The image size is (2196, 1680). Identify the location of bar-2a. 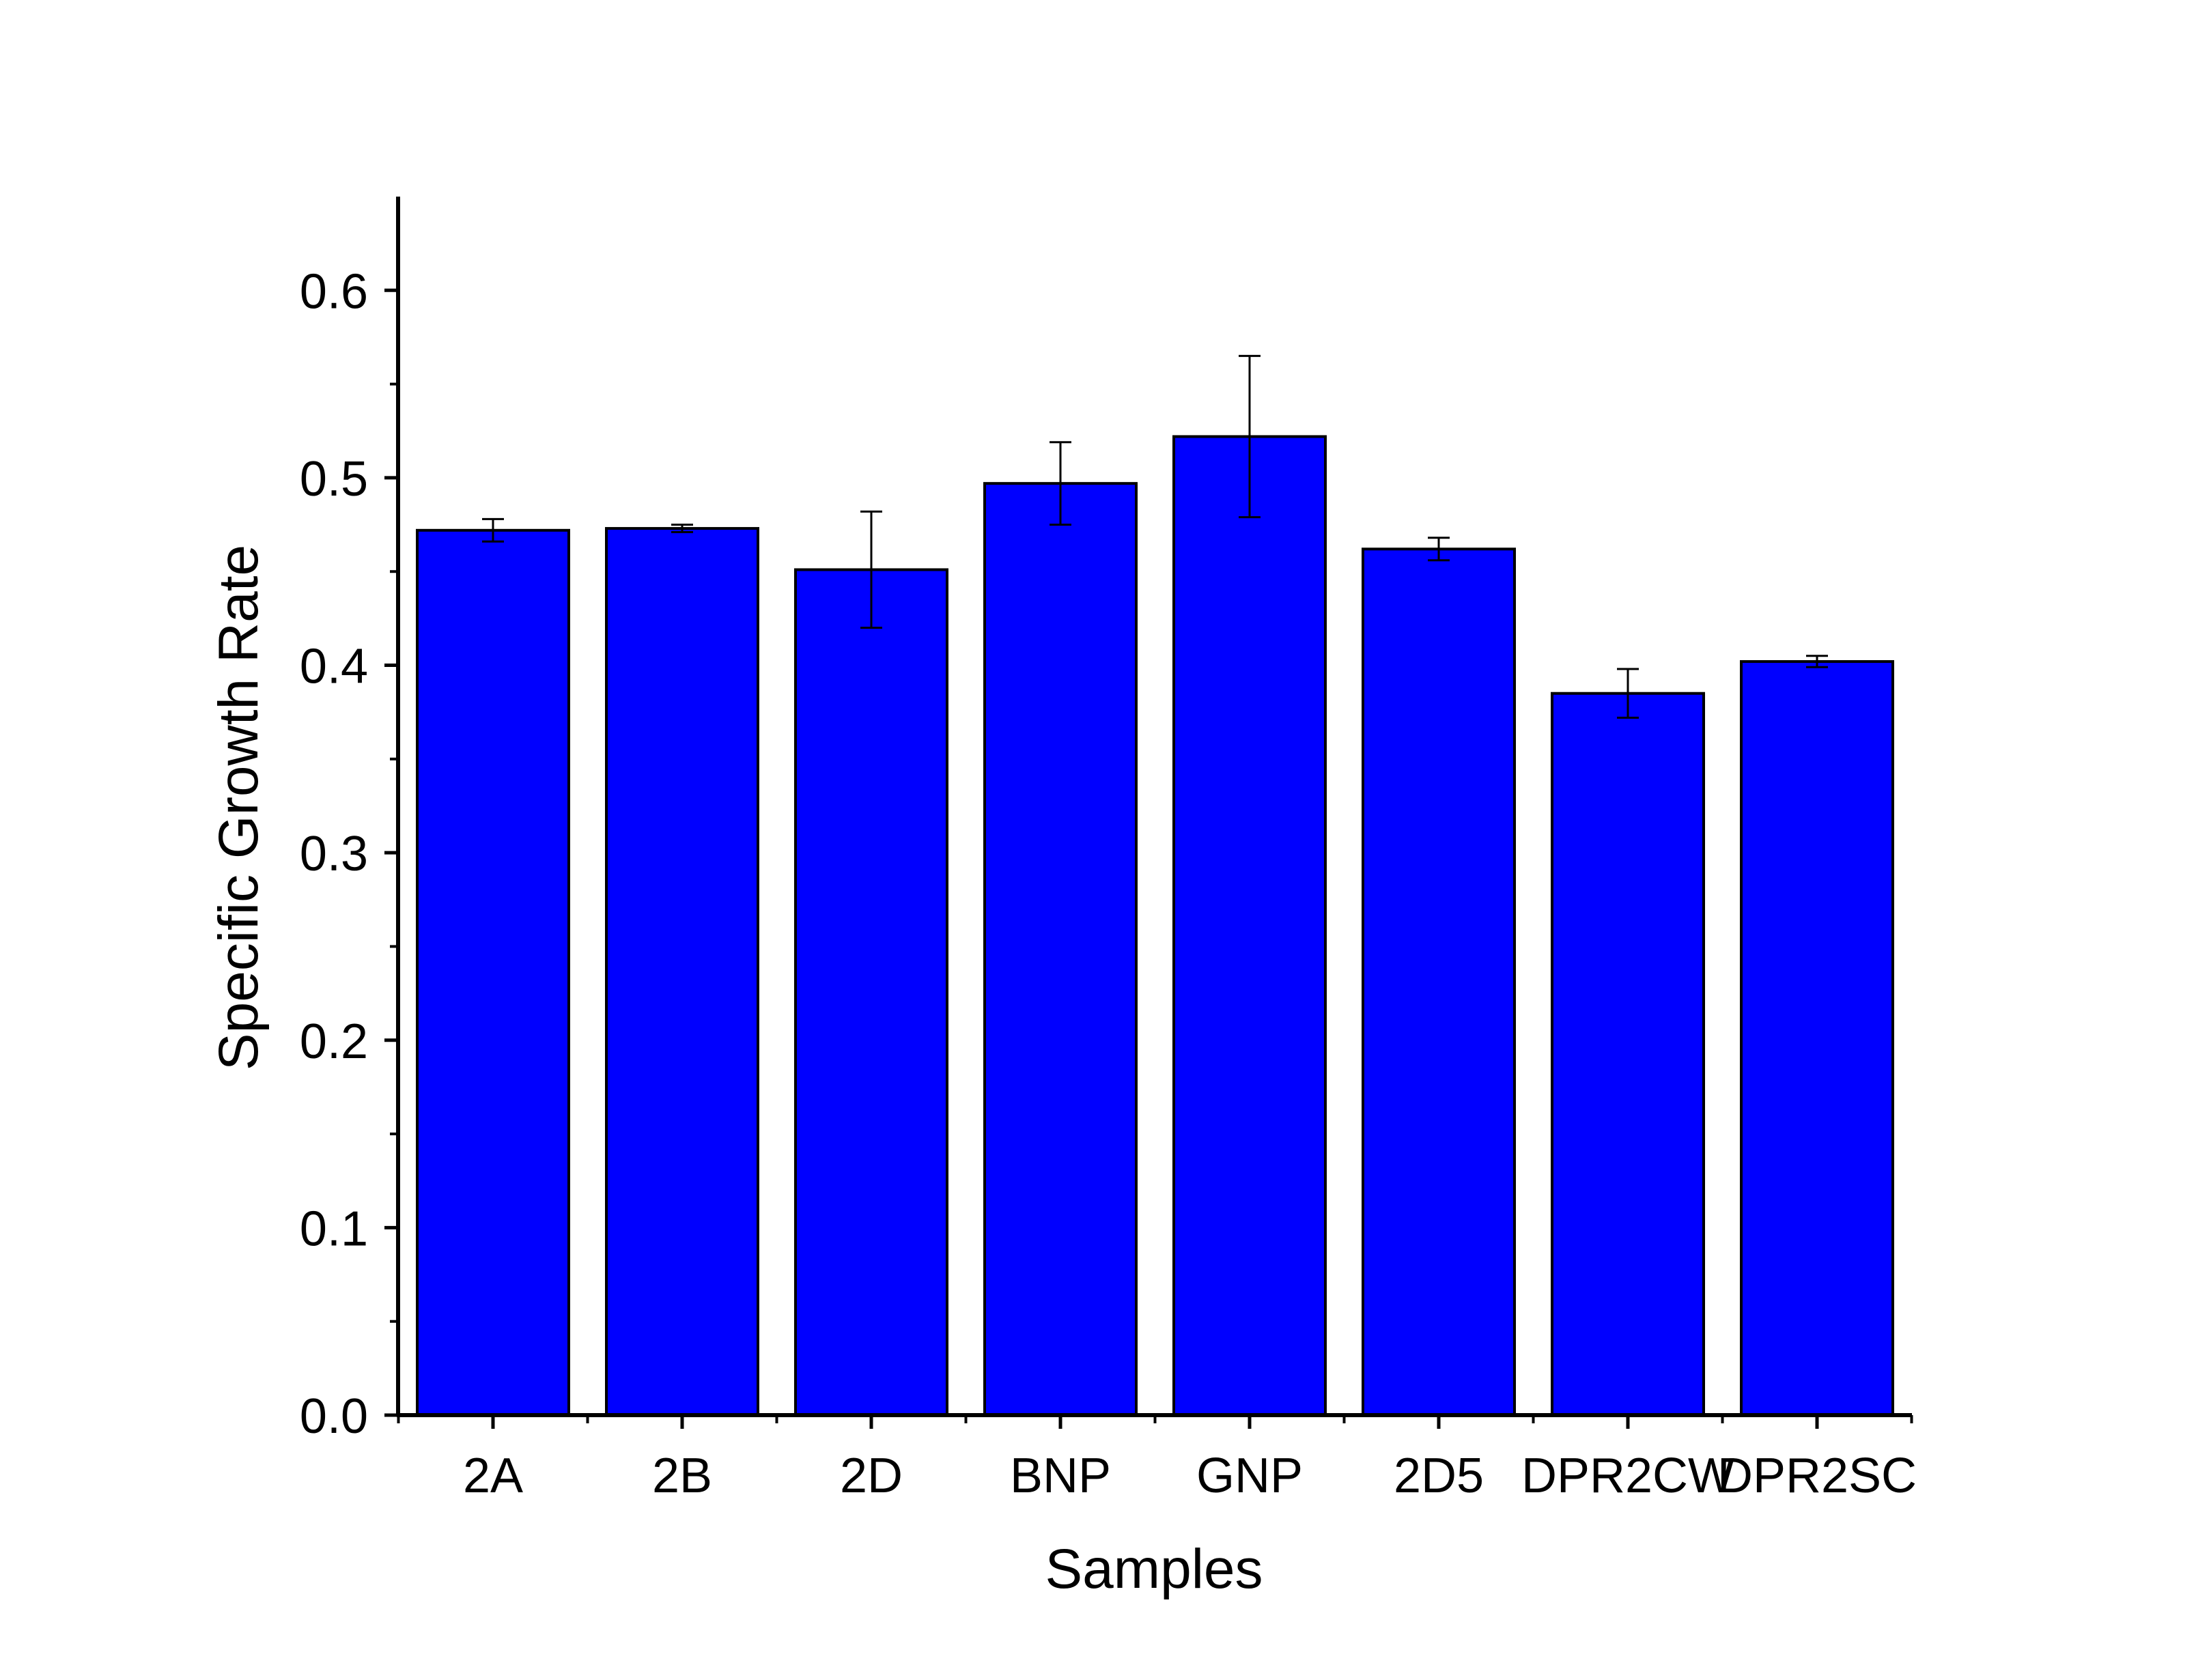
(493, 972).